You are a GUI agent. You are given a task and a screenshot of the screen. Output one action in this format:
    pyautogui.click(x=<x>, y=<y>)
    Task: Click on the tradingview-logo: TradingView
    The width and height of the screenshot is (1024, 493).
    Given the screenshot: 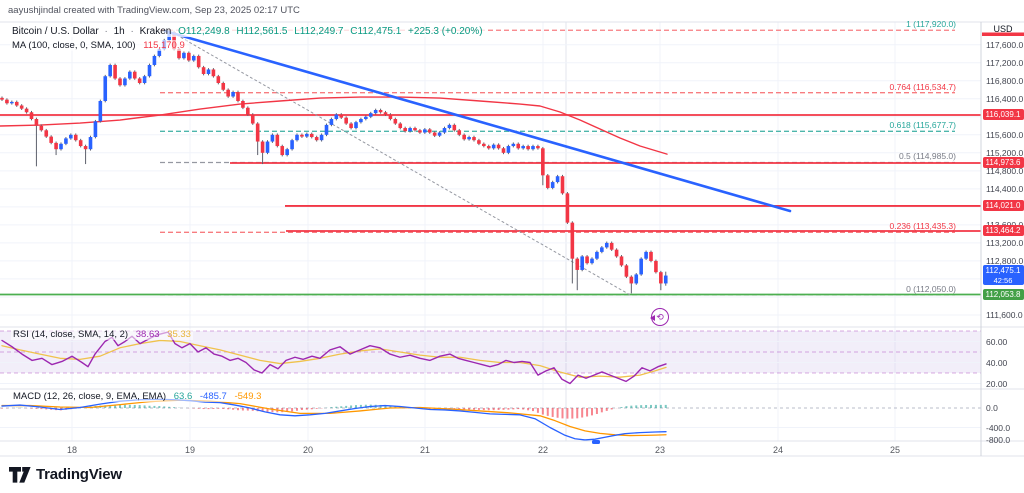 What is the action you would take?
    pyautogui.click(x=65, y=474)
    